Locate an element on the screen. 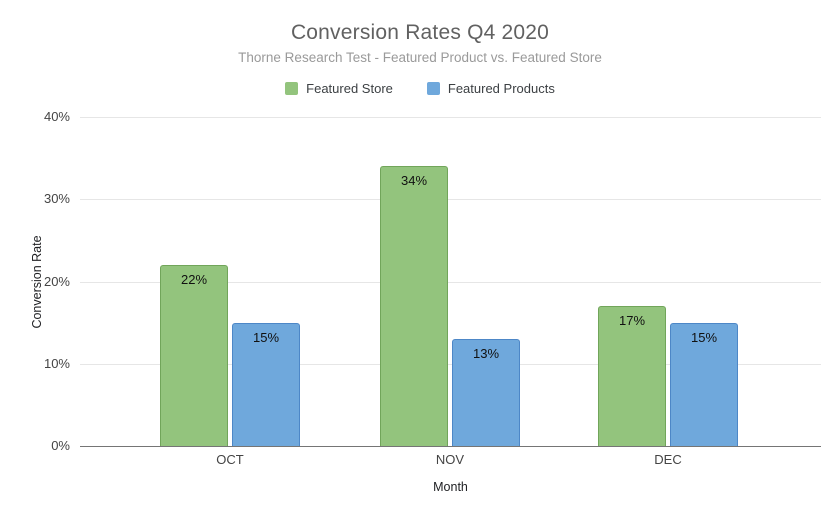  bar-featured-store-oct: 22% is located at coordinates (194, 355).